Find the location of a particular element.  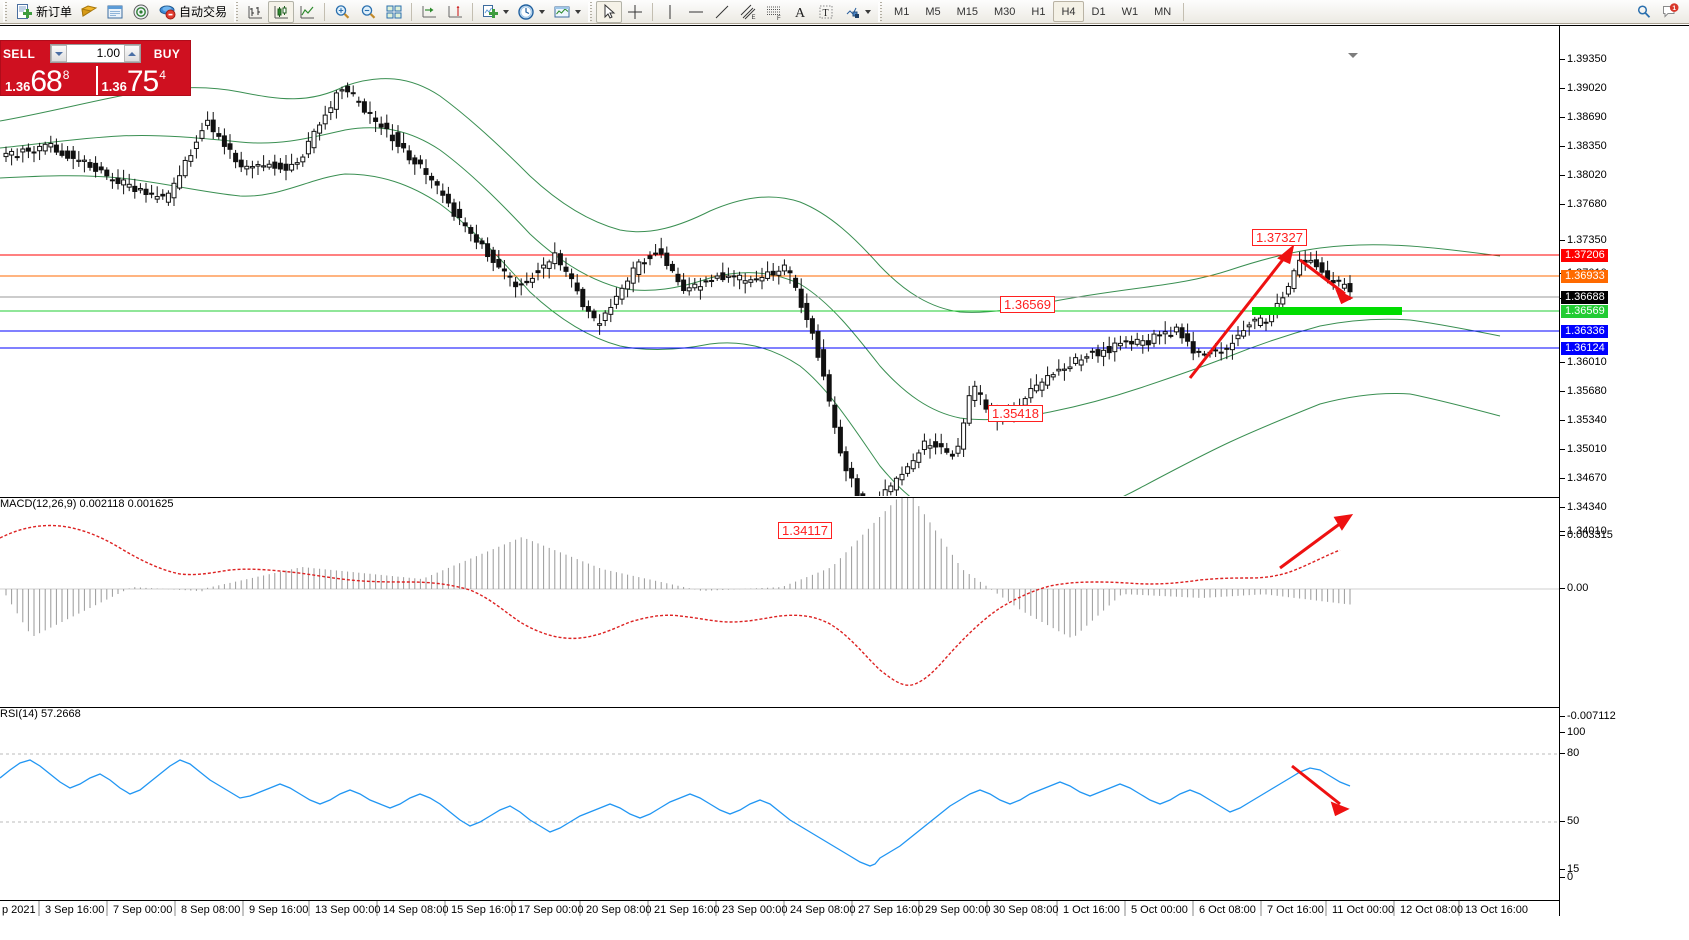

crosshair-button is located at coordinates (635, 12).